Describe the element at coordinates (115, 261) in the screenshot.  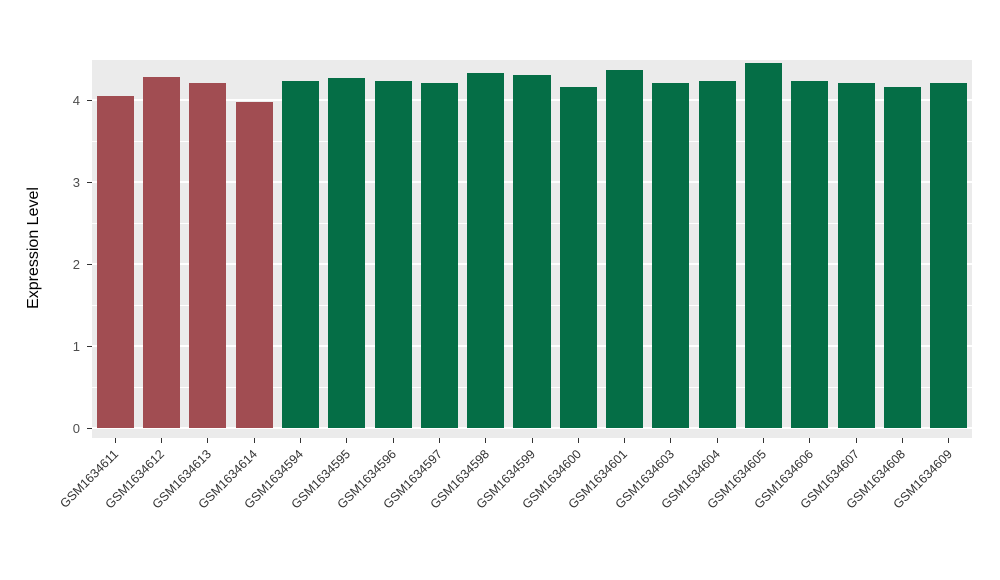
I see `bar-GSM1634611` at that location.